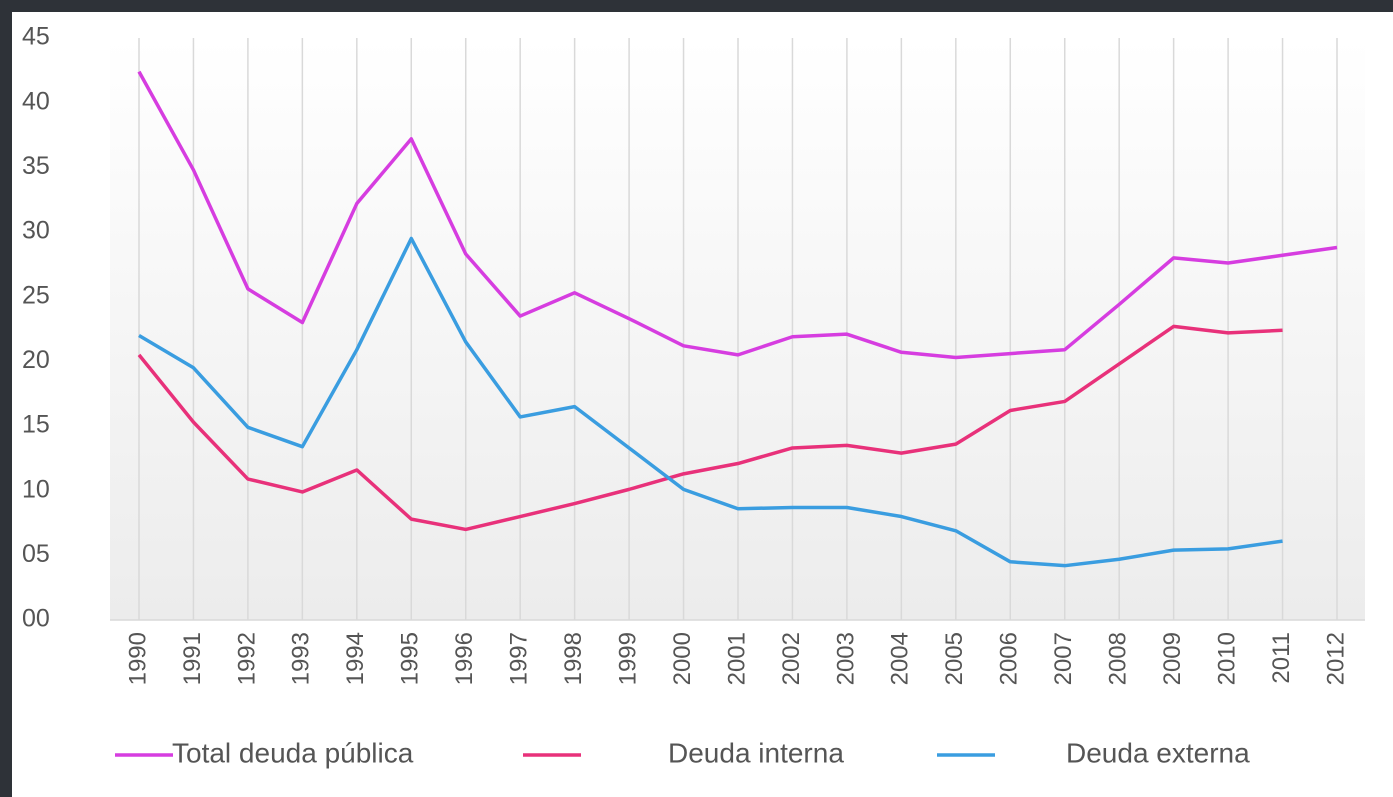 The width and height of the screenshot is (1393, 797). Describe the element at coordinates (1118, 658) in the screenshot. I see `x-tick-label: 2008` at that location.